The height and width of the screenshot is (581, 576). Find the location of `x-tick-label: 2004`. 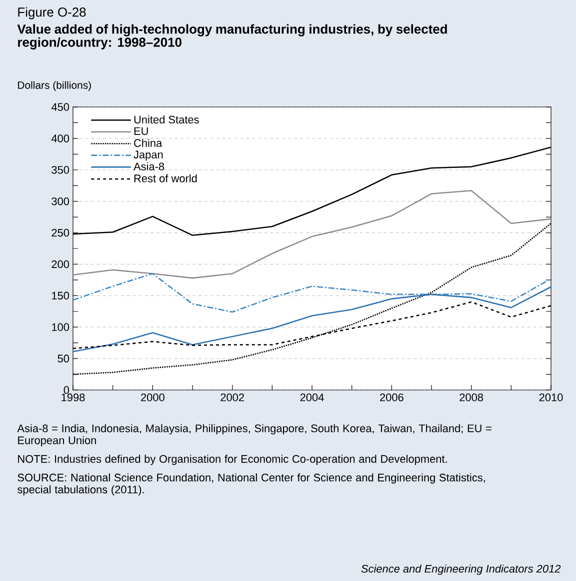

x-tick-label: 2004 is located at coordinates (312, 398).